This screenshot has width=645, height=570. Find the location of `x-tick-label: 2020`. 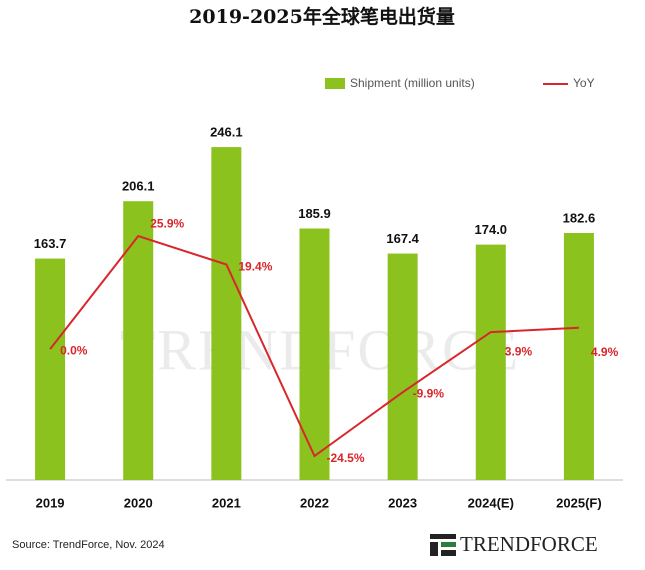

x-tick-label: 2020 is located at coordinates (138, 502).